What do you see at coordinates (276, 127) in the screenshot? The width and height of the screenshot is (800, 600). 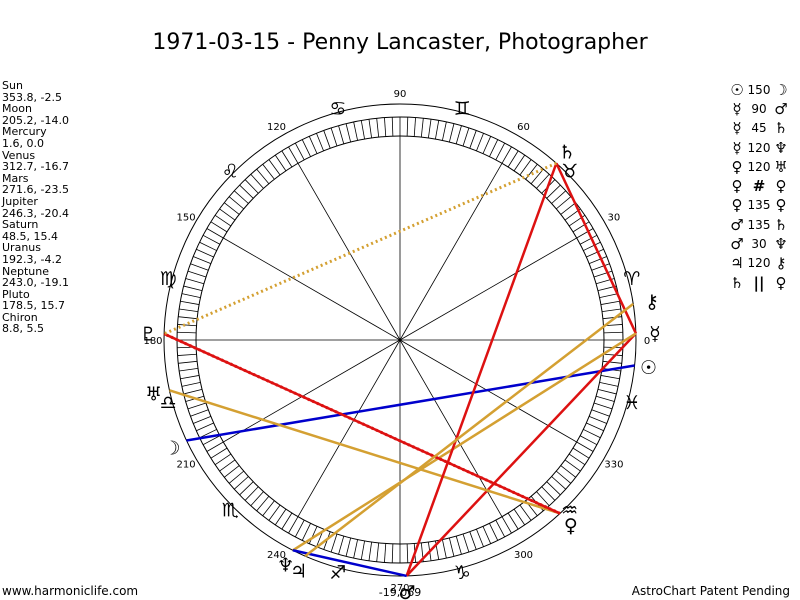 I see `degree-label: 120` at bounding box center [276, 127].